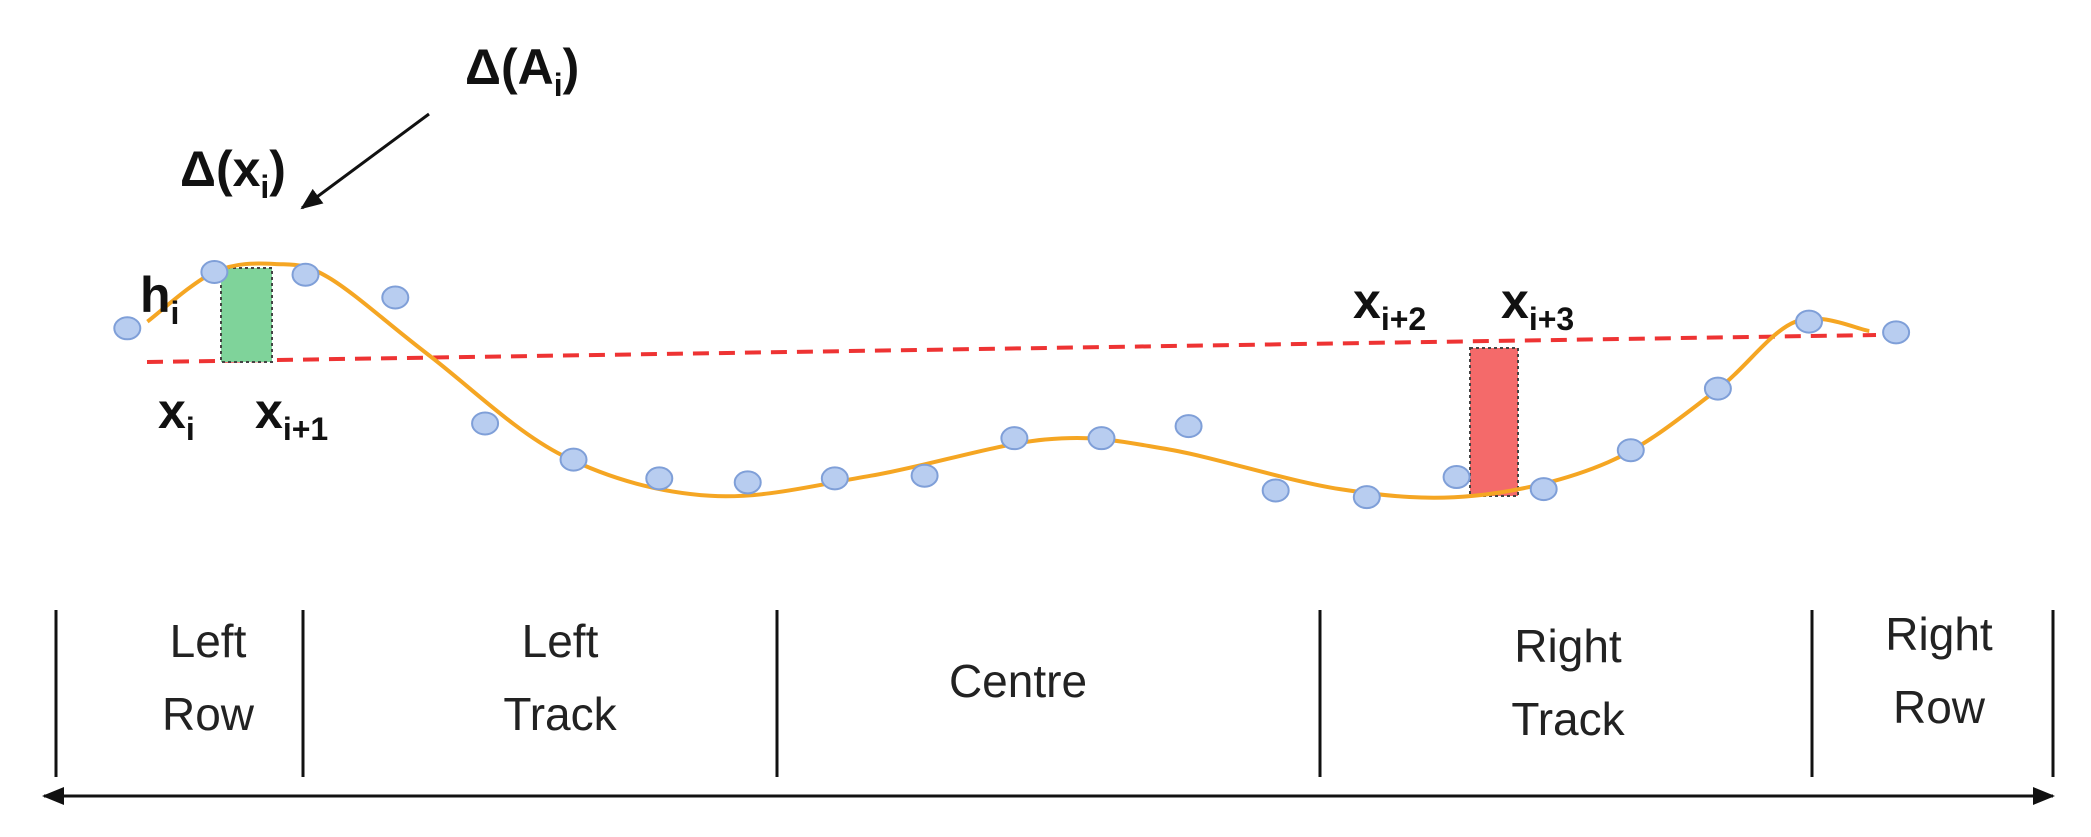 Image resolution: width=2091 pixels, height=837 pixels. I want to click on x-i-label: xi, so click(176, 415).